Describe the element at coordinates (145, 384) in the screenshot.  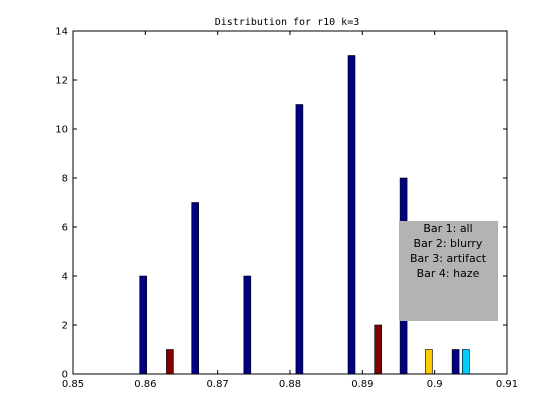
I see `x-tick-label: 0.86` at that location.